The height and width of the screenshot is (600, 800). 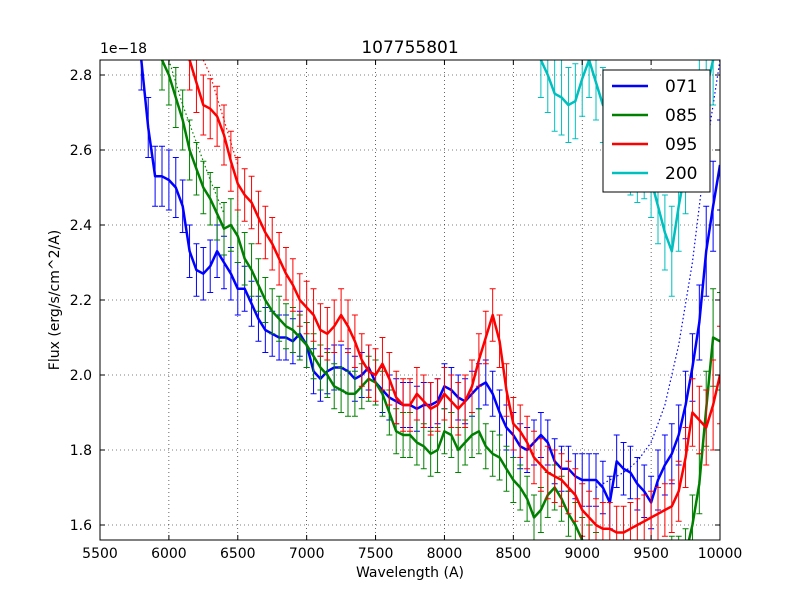 What do you see at coordinates (123, 49) in the screenshot?
I see `y-offset-label: 1e−18` at bounding box center [123, 49].